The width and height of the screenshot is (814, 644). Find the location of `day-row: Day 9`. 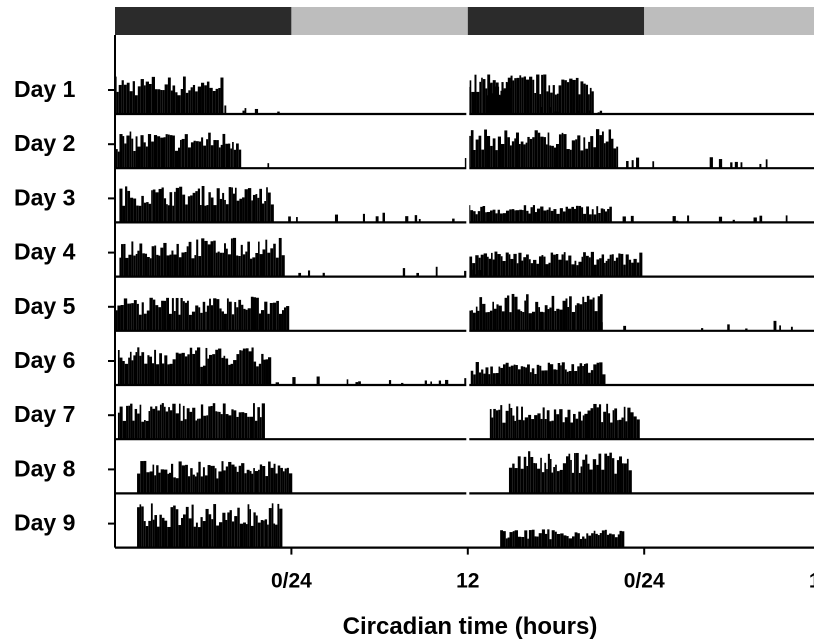

day-row: Day 9 is located at coordinates (414, 526).